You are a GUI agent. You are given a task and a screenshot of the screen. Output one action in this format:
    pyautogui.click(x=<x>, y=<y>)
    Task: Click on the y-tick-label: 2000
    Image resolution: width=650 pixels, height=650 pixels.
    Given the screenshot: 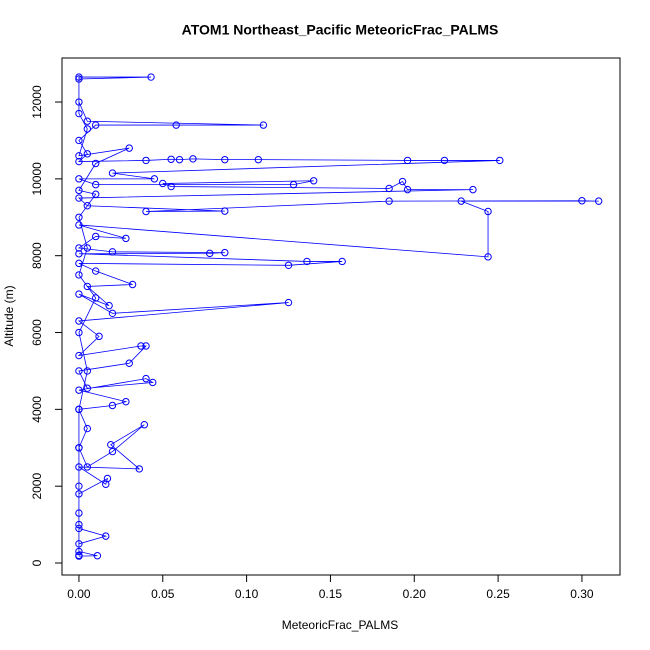 What is the action you would take?
    pyautogui.click(x=37, y=486)
    